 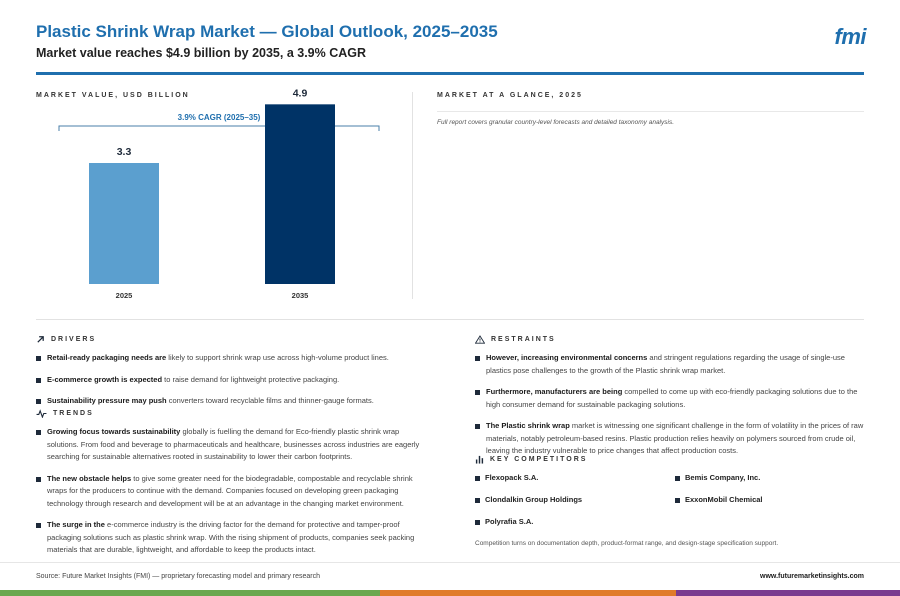 I want to click on section-divider, so click(x=450, y=319).